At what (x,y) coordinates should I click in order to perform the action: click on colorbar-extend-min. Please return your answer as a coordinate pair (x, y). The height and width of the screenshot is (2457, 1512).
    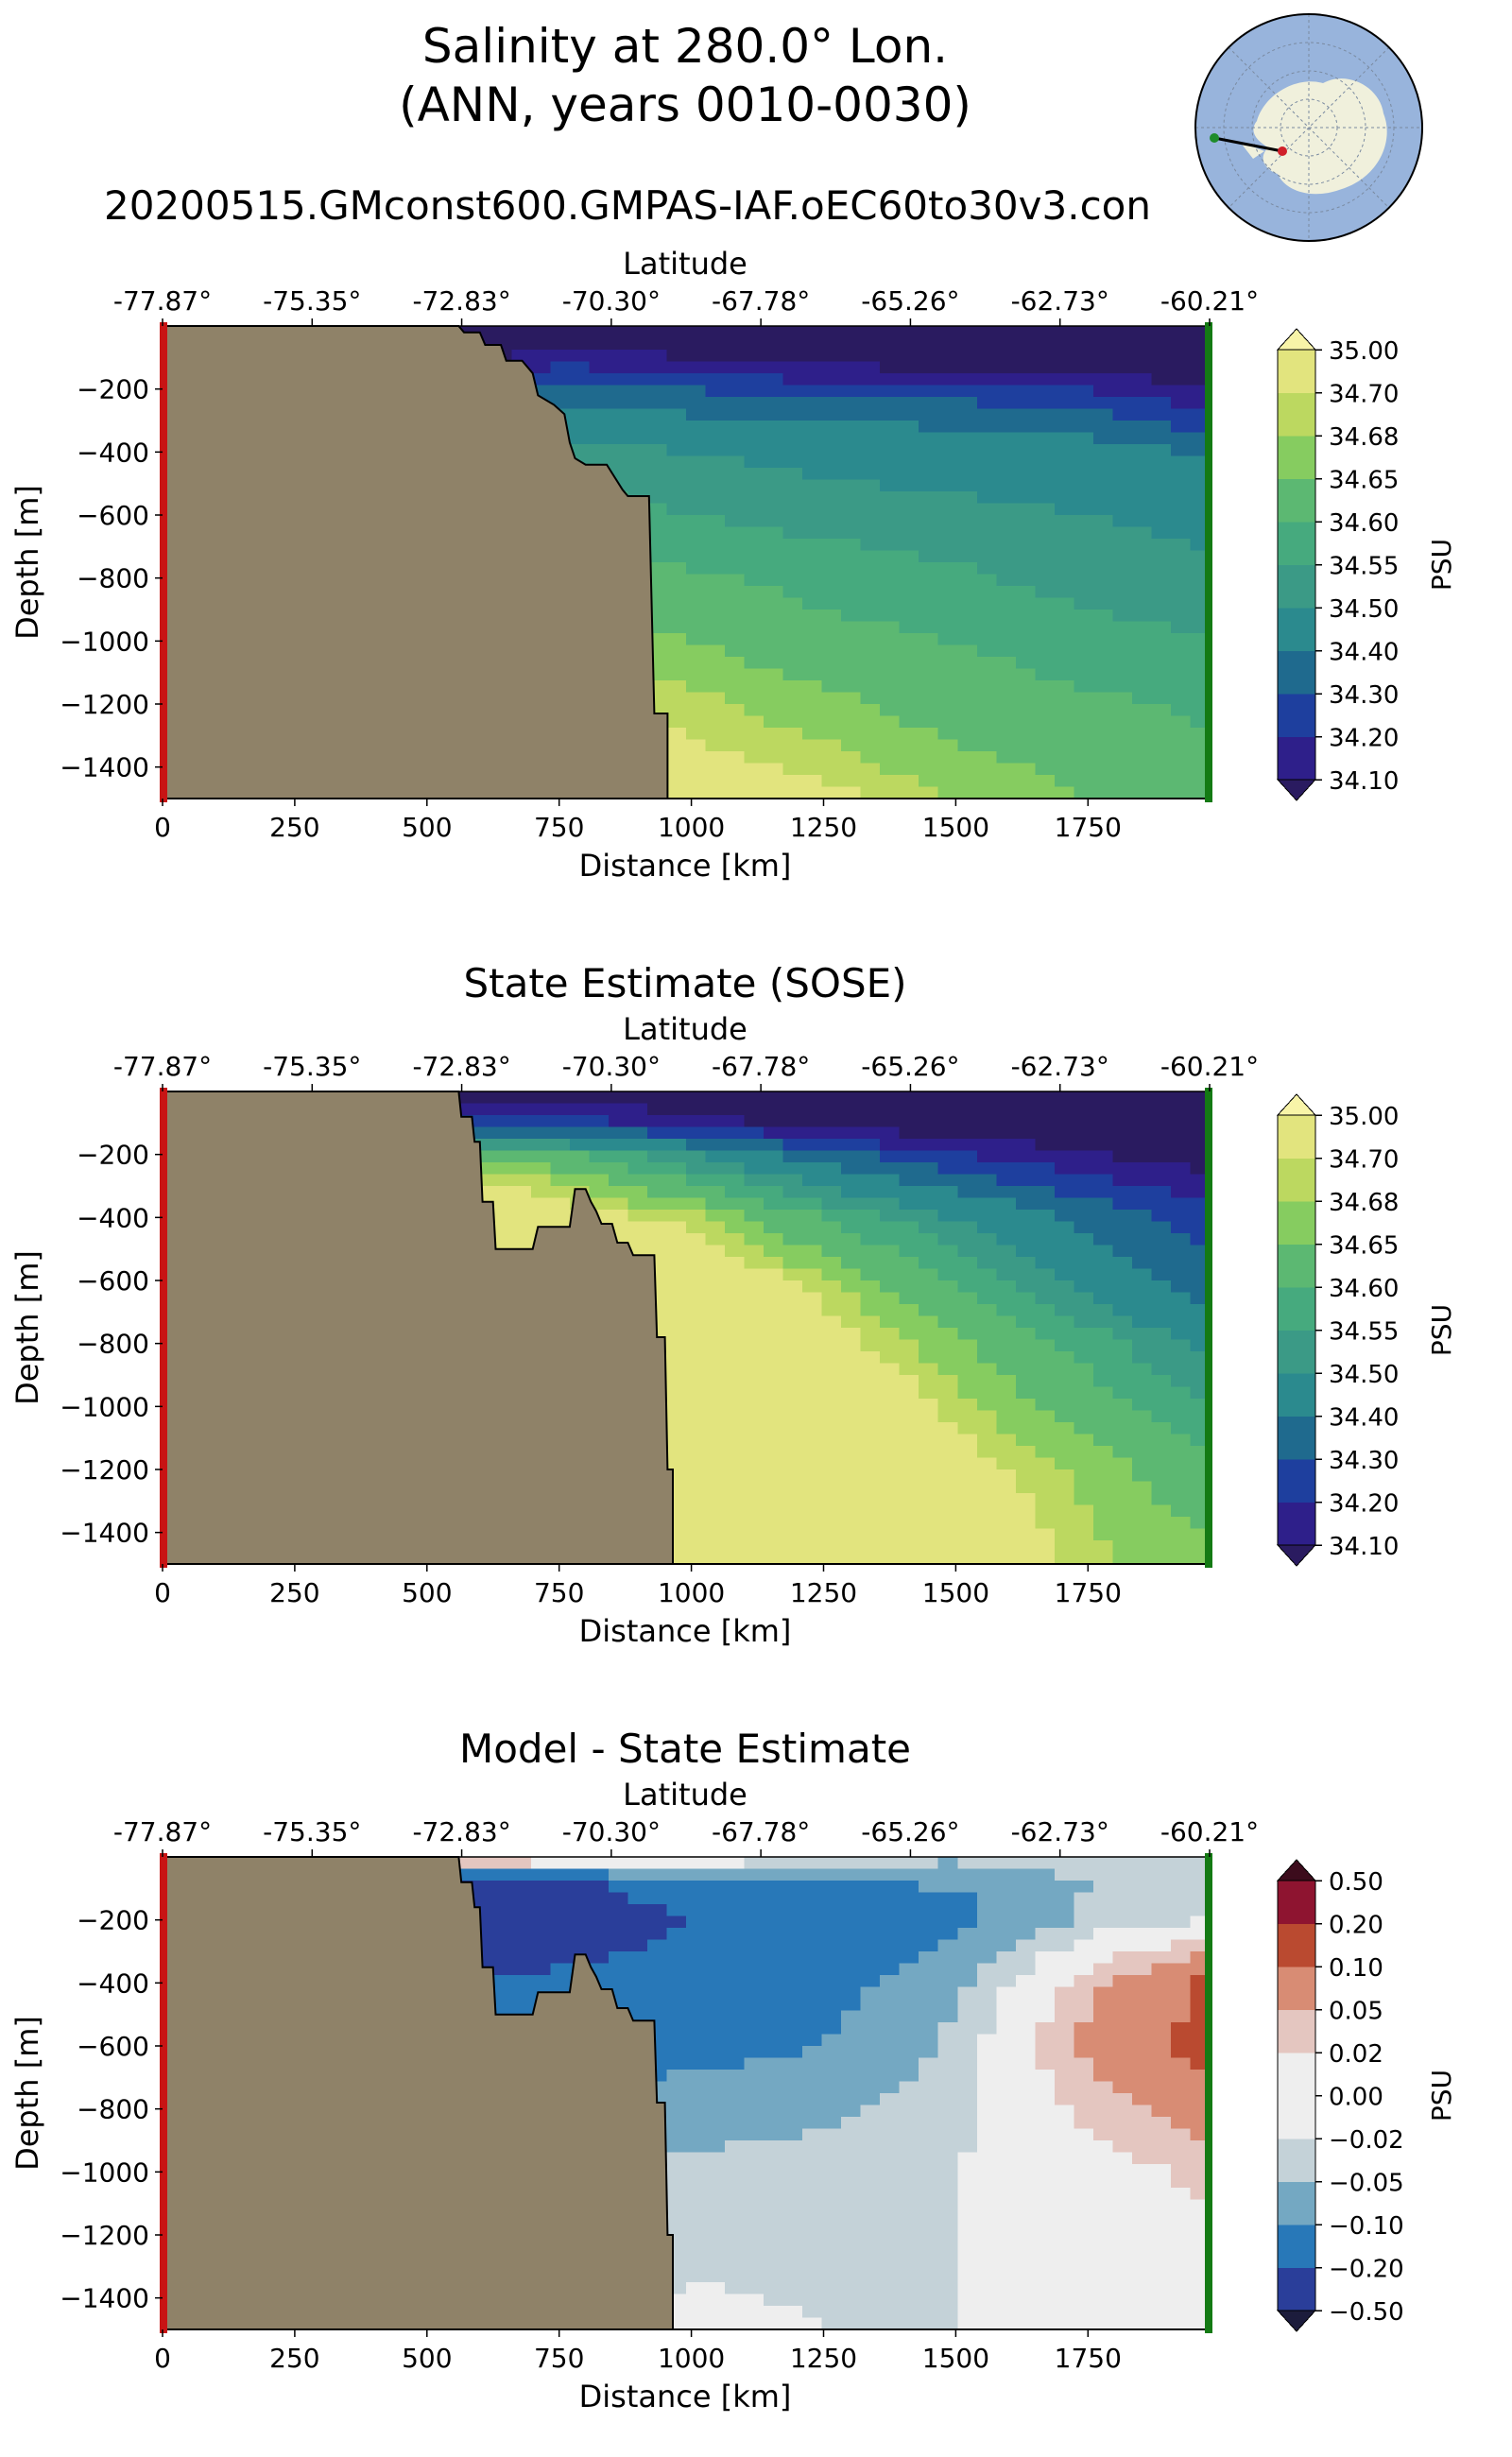
    Looking at the image, I should click on (1296, 1555).